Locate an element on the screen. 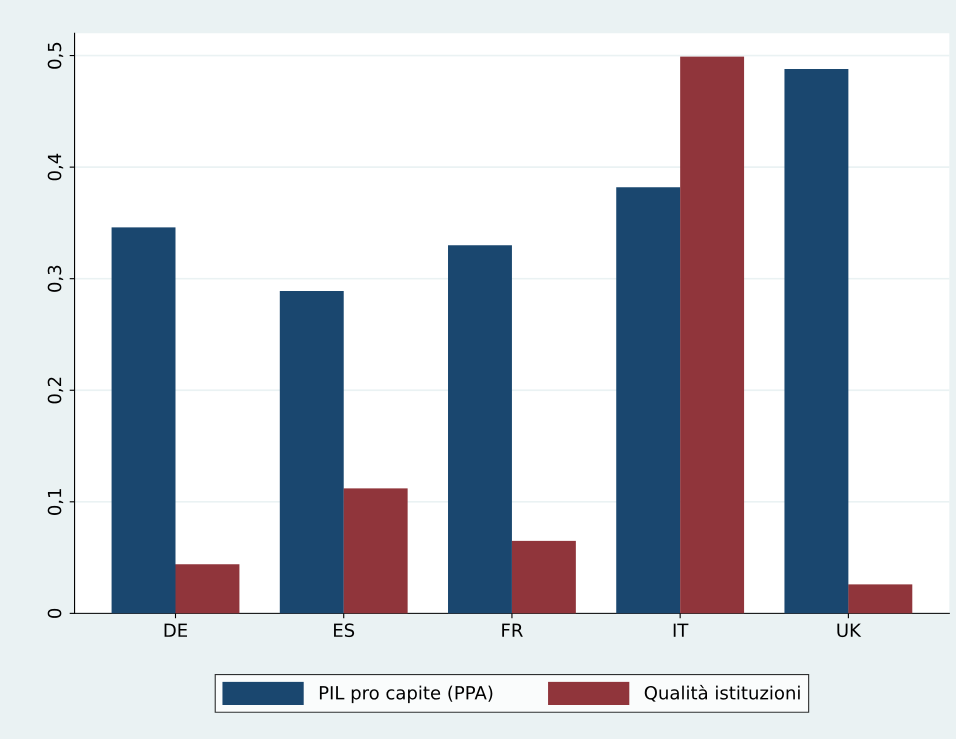  y-tick-label: 0,2 is located at coordinates (56, 391).